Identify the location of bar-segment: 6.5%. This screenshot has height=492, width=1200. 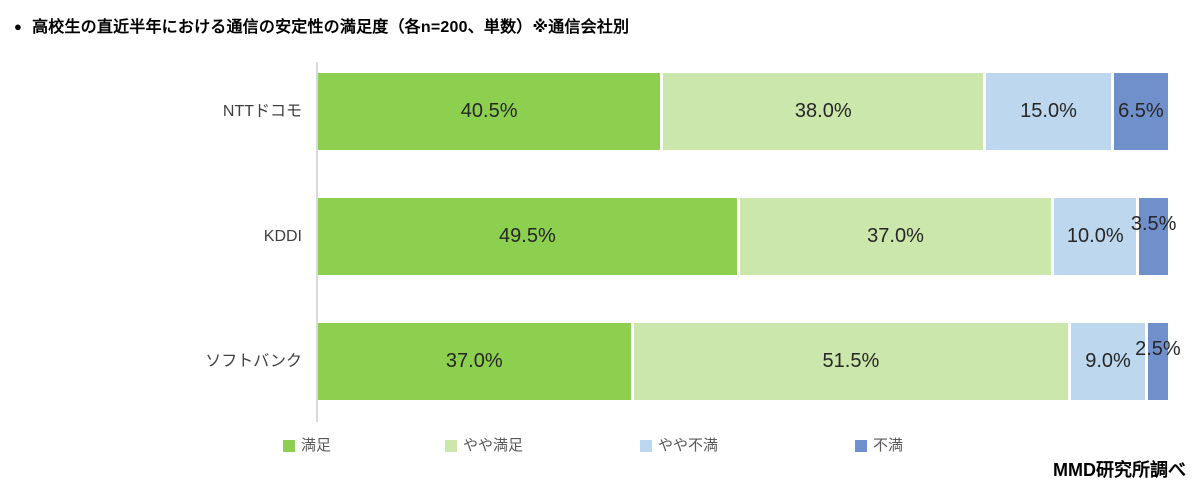
(1140, 111).